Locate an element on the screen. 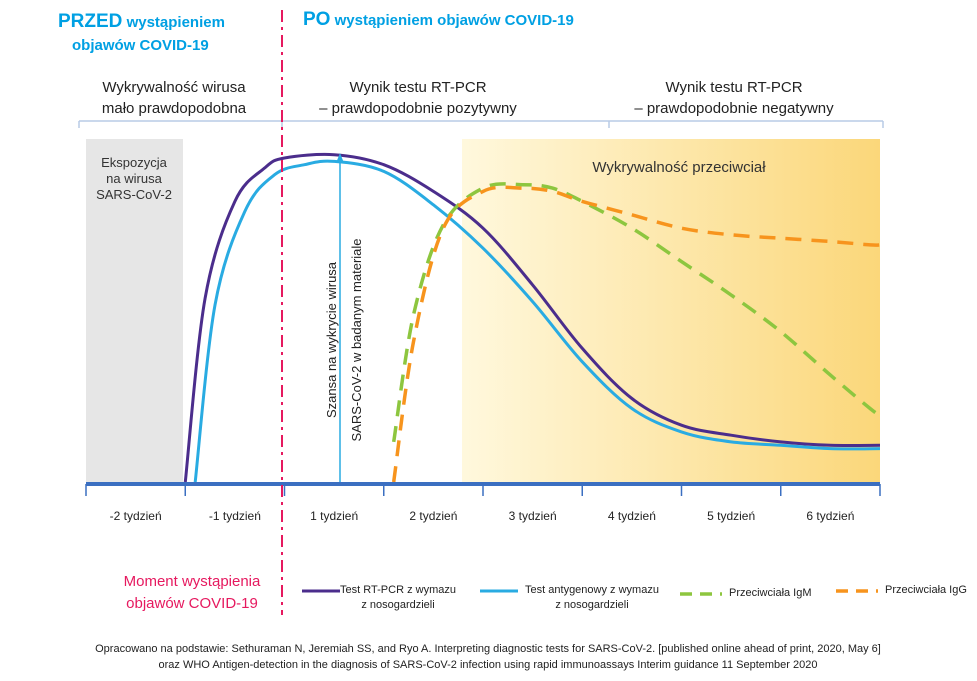  phase-label-positive-1: Wynik testu RT-PCR is located at coordinates (417, 87).